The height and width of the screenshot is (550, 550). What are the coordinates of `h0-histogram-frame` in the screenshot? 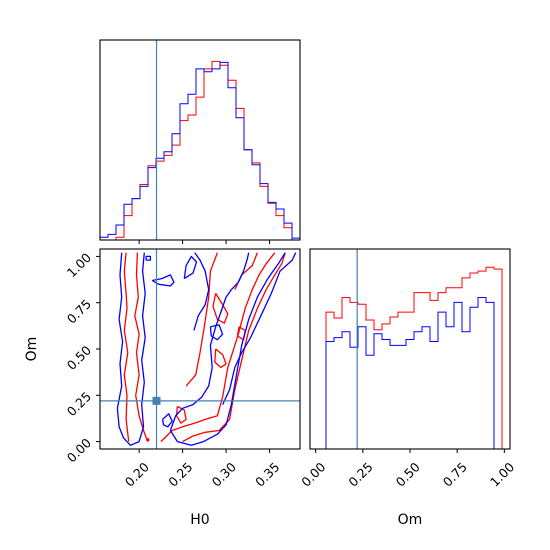 It's located at (200, 140).